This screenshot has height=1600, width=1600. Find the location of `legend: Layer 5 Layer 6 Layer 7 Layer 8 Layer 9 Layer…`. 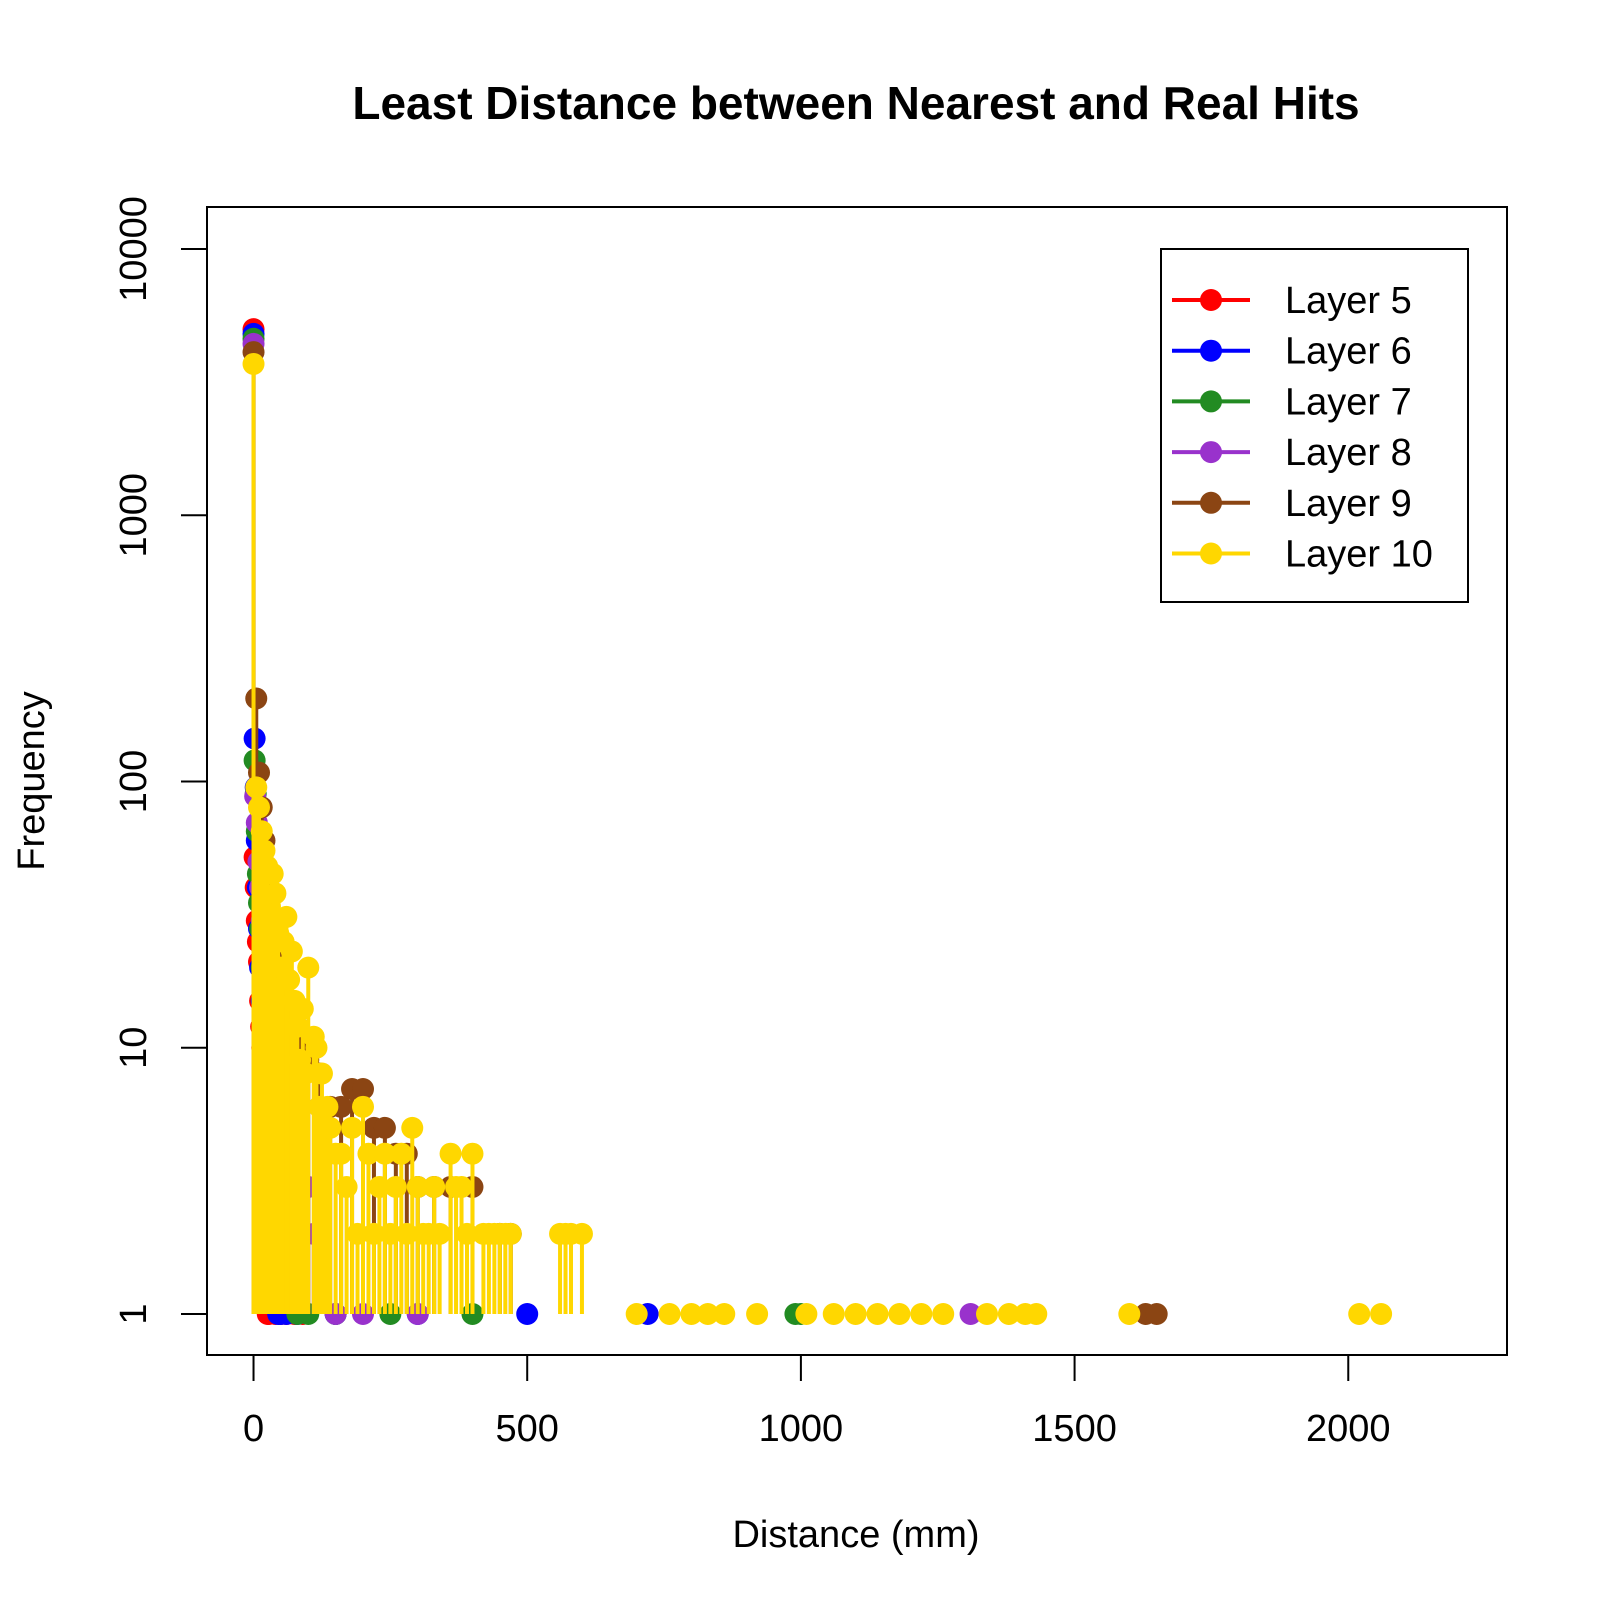

legend: Layer 5 Layer 6 Layer 7 Layer 8 Layer 9 Layer… is located at coordinates (1314, 425).